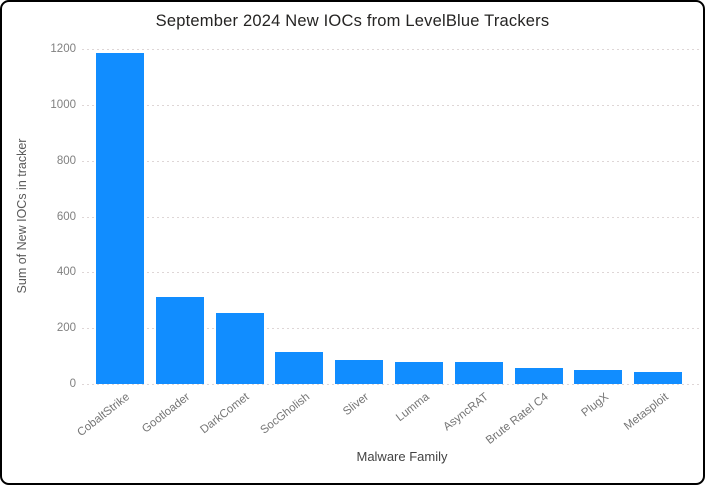 The width and height of the screenshot is (705, 485). What do you see at coordinates (418, 372) in the screenshot?
I see `bar-lumma` at bounding box center [418, 372].